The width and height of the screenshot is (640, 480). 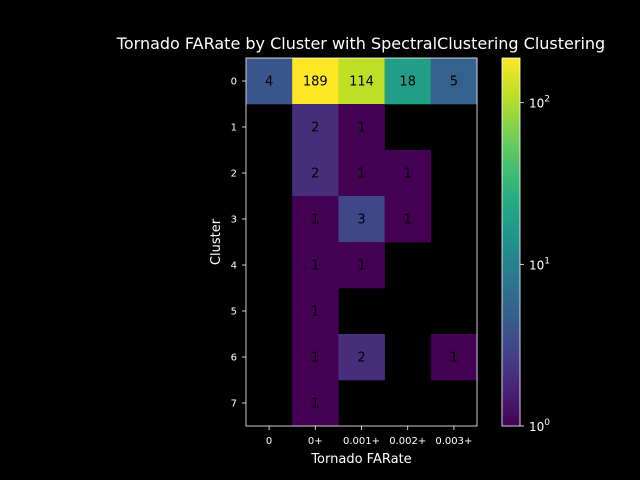 I want to click on x-tick-label: 0, so click(x=269, y=441).